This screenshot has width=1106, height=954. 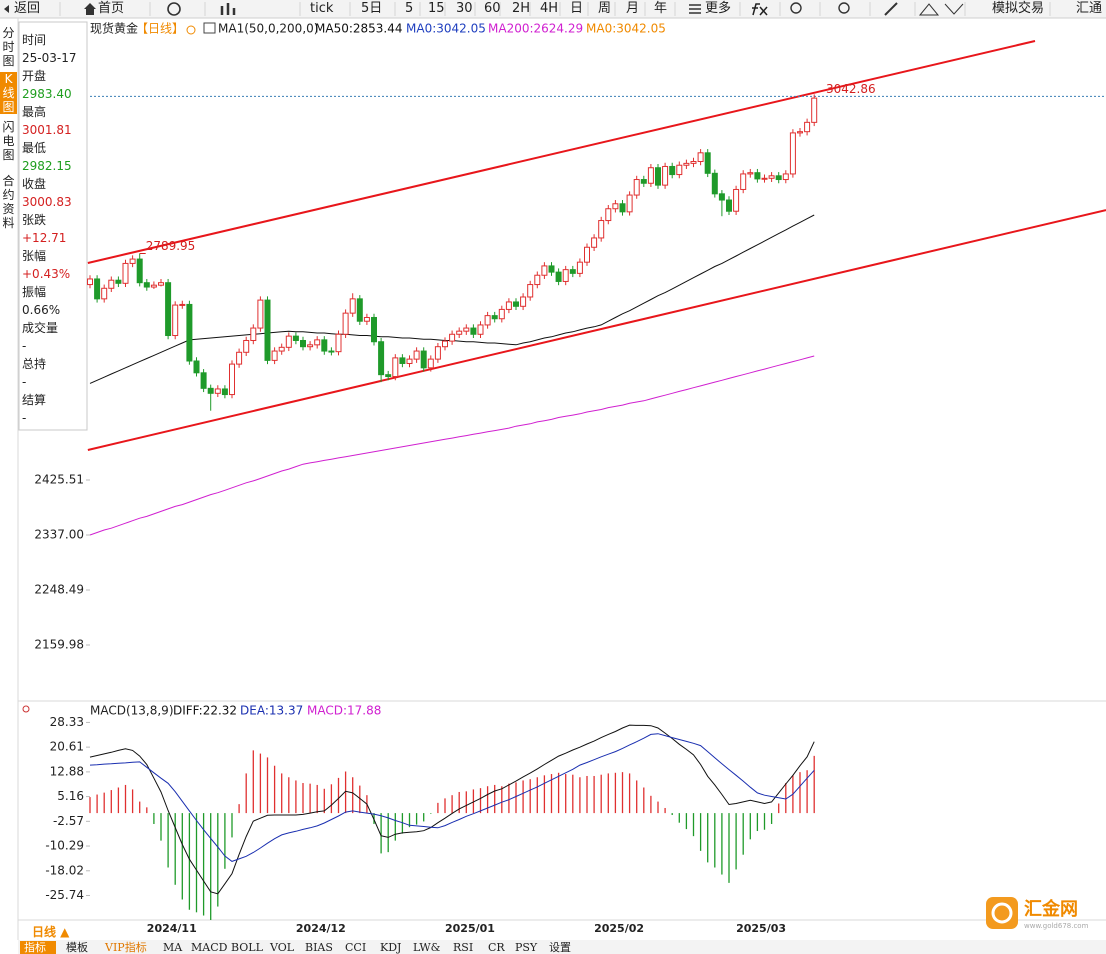 I want to click on bottom-tab: KDJ, so click(x=391, y=947).